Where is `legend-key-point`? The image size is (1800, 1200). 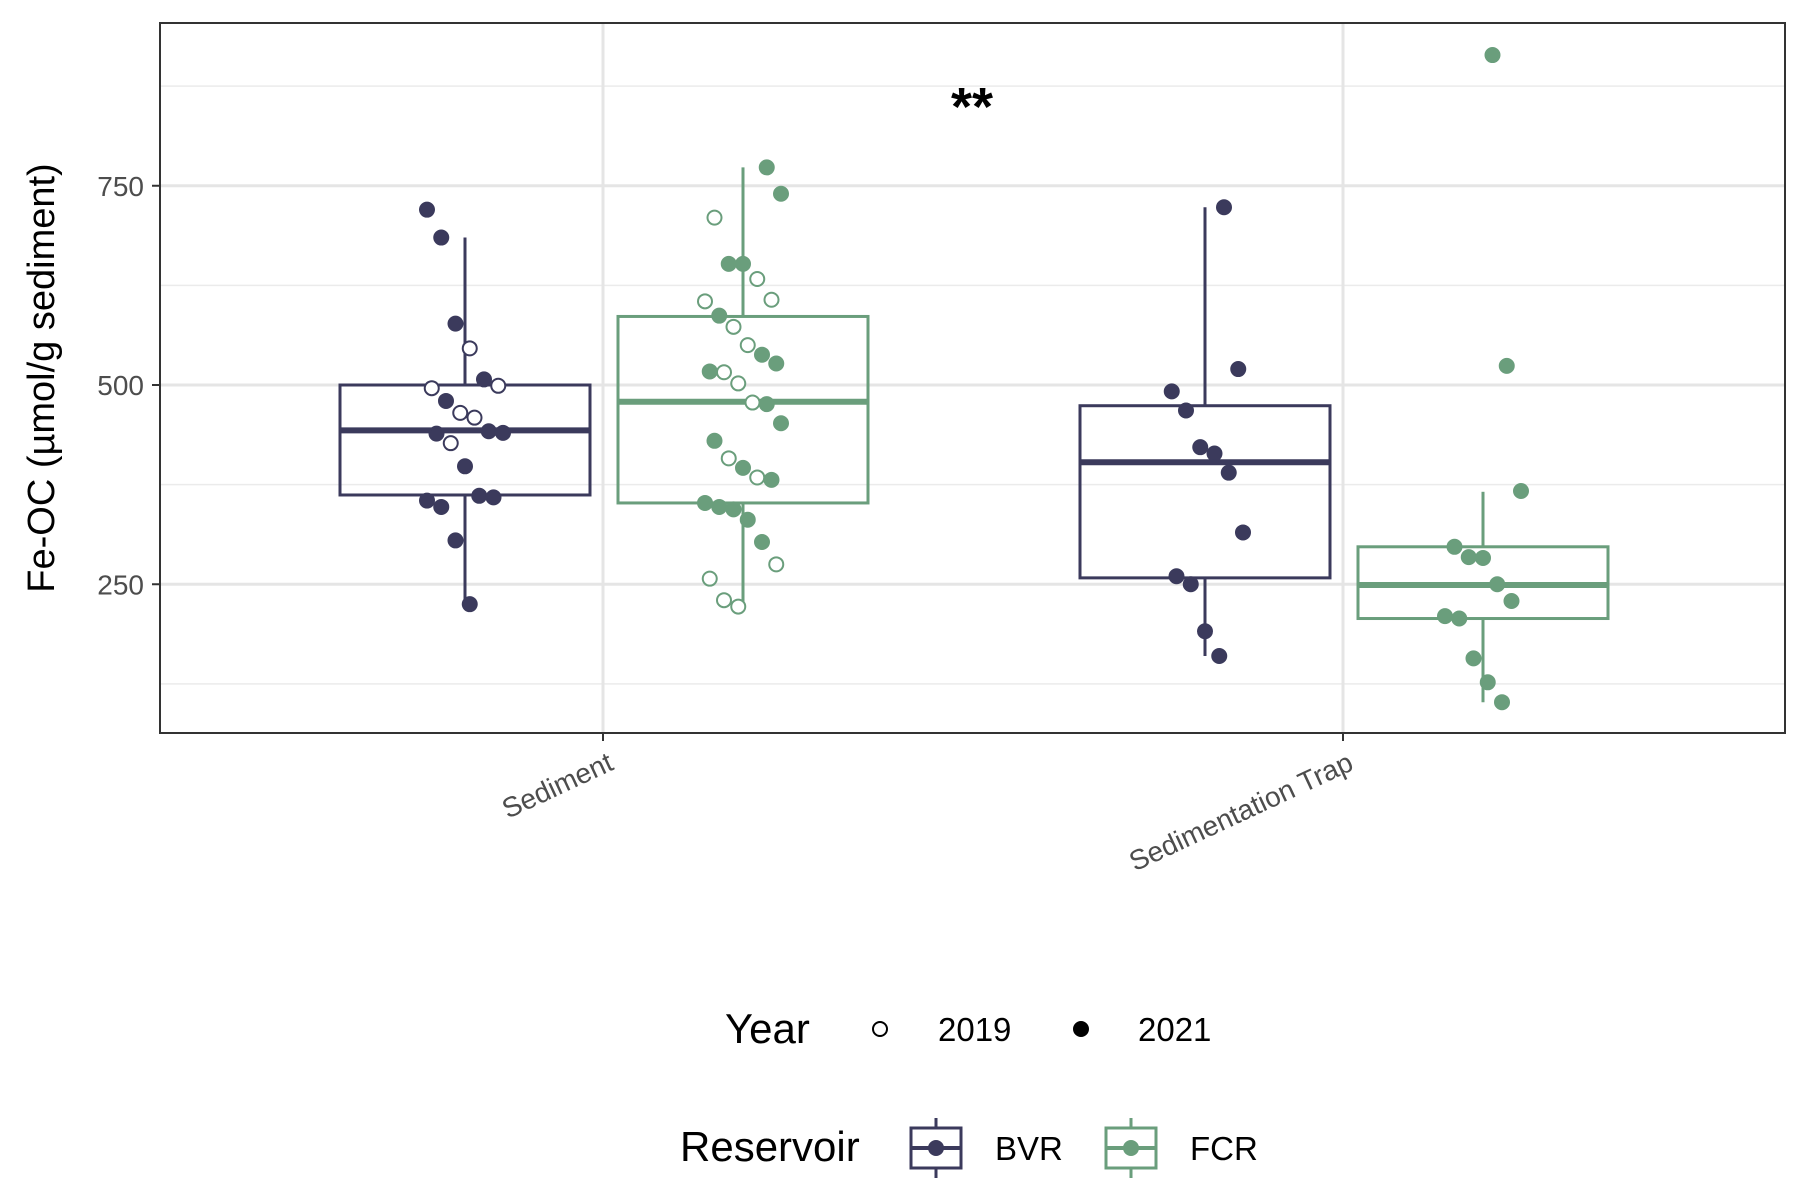
legend-key-point is located at coordinates (1131, 1148).